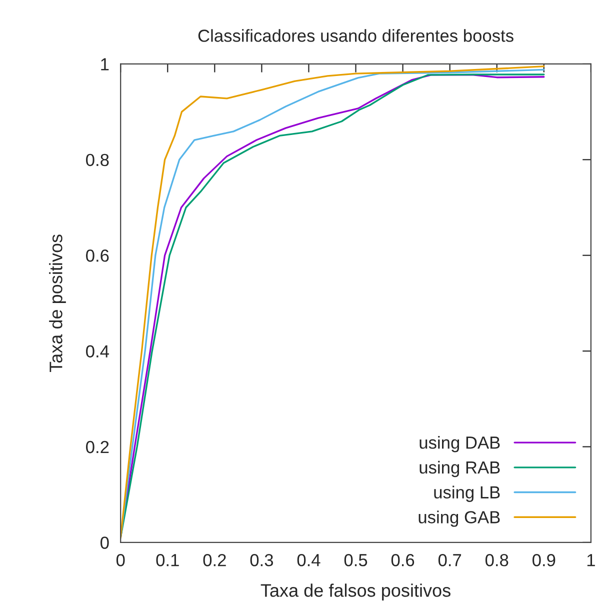  I want to click on x-tick-label: 0.1, so click(167, 560).